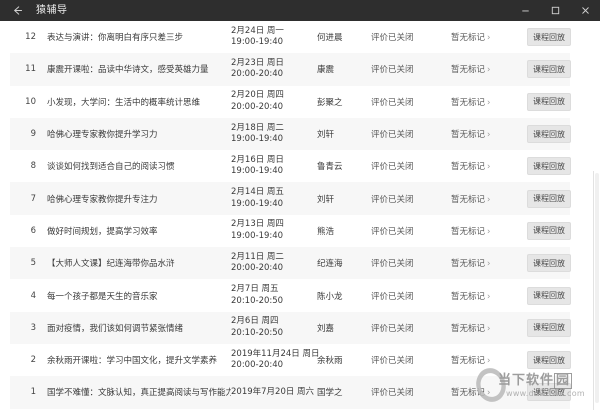 The height and width of the screenshot is (410, 600). I want to click on course-title: 谈谈如何找到适合自己的阅读习惯, so click(111, 167).